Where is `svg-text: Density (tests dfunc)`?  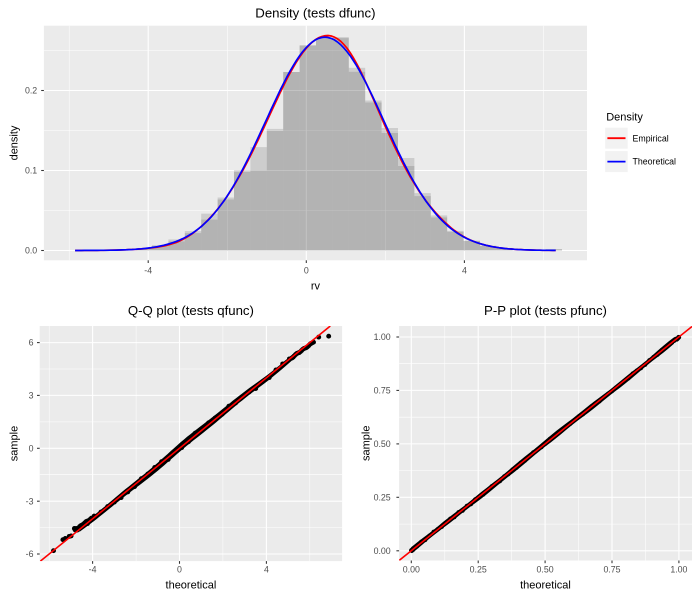
svg-text: Density (tests dfunc) is located at coordinates (315, 12).